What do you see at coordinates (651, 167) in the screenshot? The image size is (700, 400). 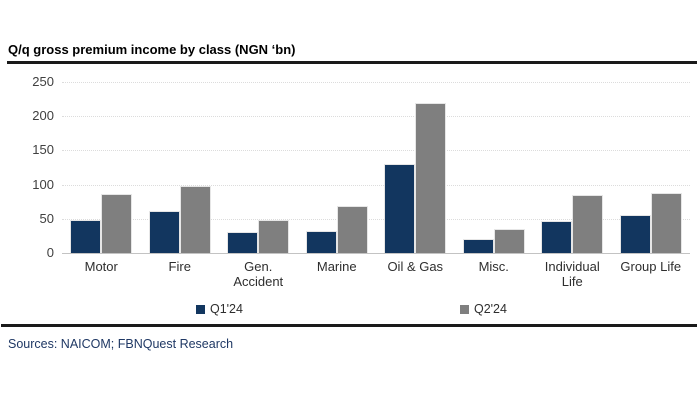 I see `bar-group-group-life` at bounding box center [651, 167].